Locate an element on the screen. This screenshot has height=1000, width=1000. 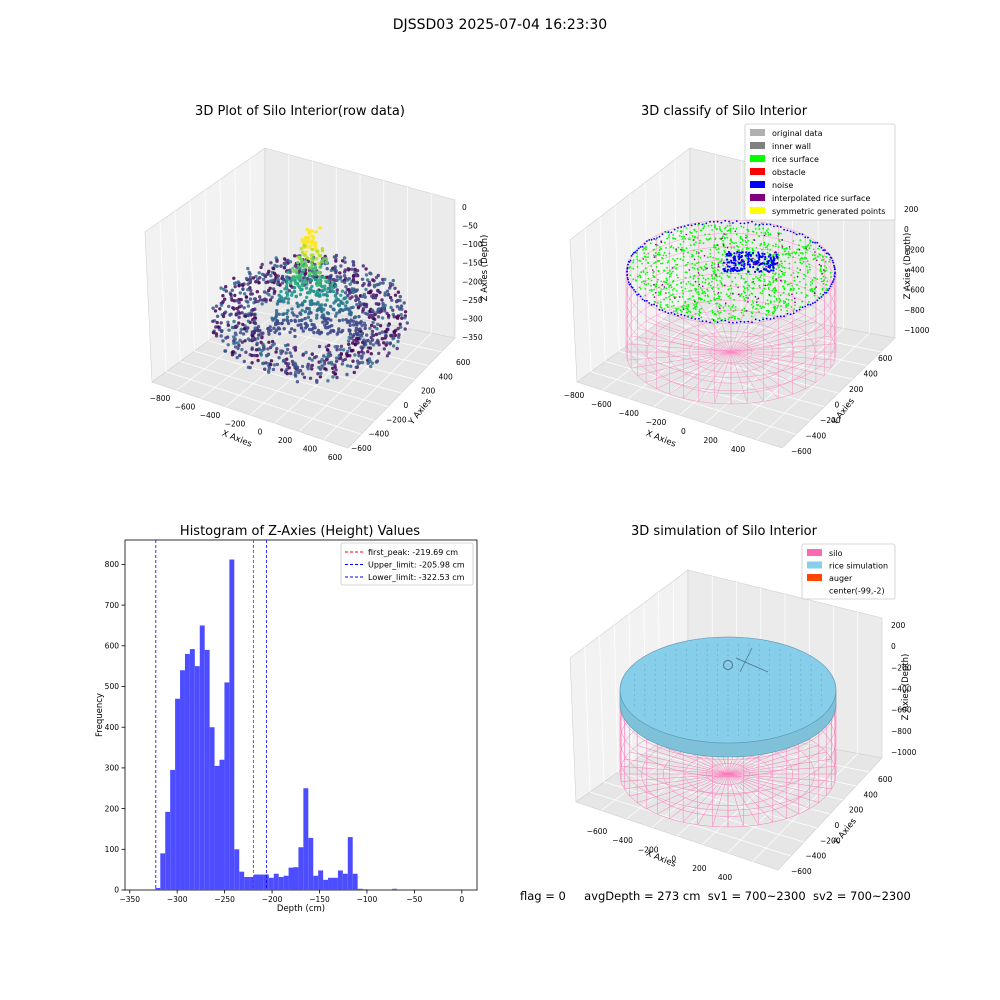
z-tick-label: −1000 is located at coordinates (917, 330).